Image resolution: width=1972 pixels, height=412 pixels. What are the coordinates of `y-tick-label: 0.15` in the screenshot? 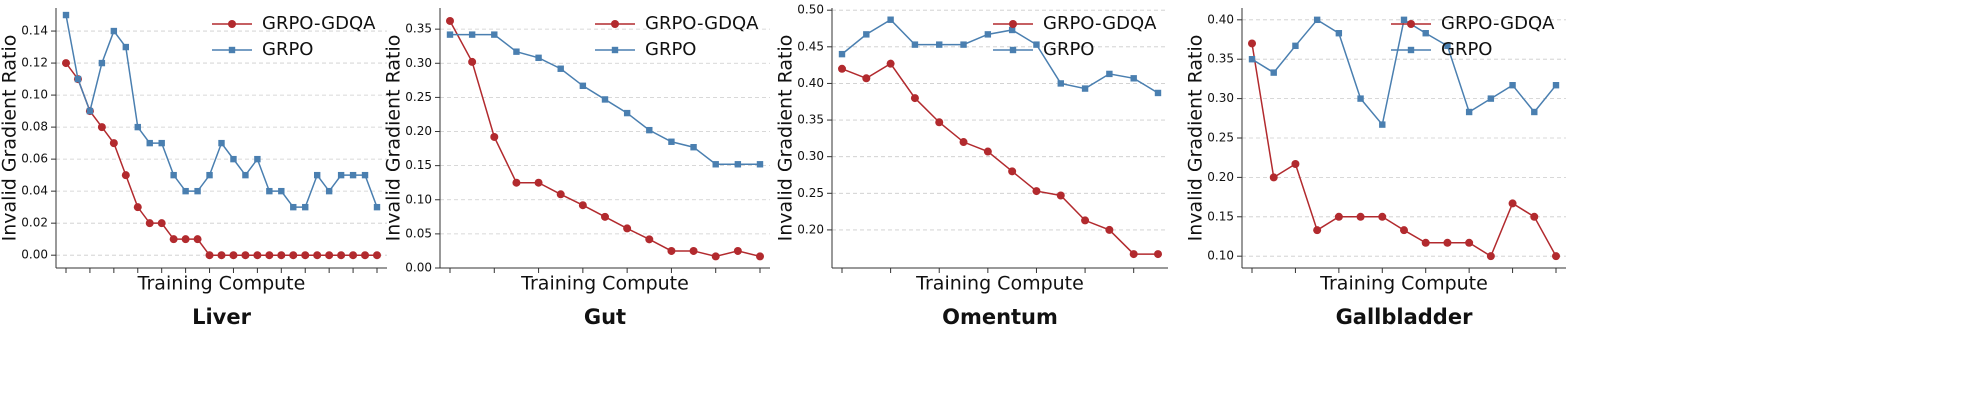 It's located at (418, 165).